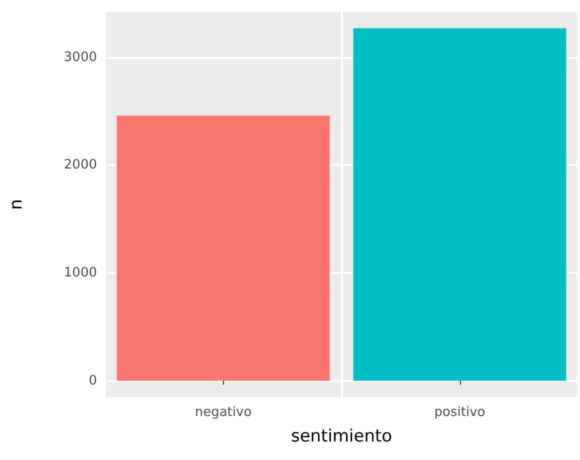 This screenshot has width=580, height=460. I want to click on y-tick-label: 2000, so click(80, 165).